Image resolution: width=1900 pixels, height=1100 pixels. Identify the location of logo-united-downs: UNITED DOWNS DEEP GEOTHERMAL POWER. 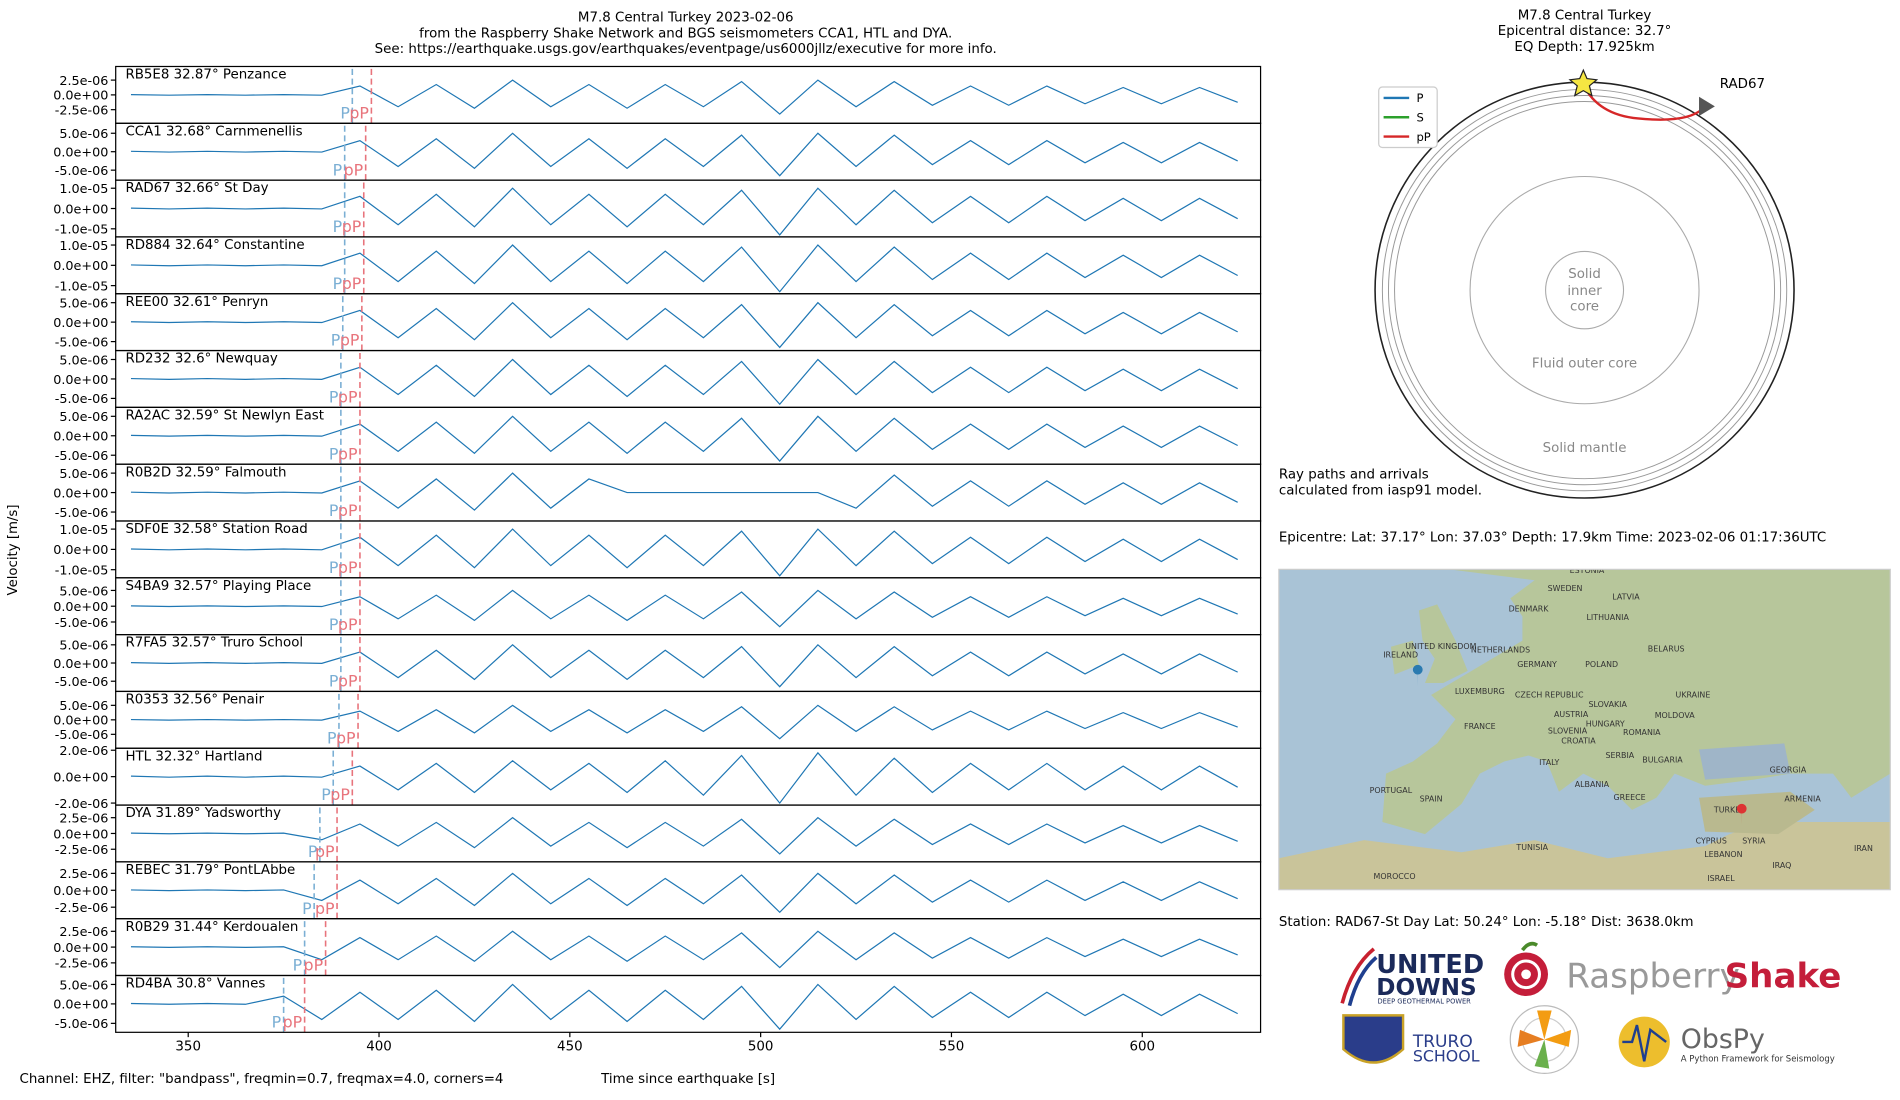
(1412, 977).